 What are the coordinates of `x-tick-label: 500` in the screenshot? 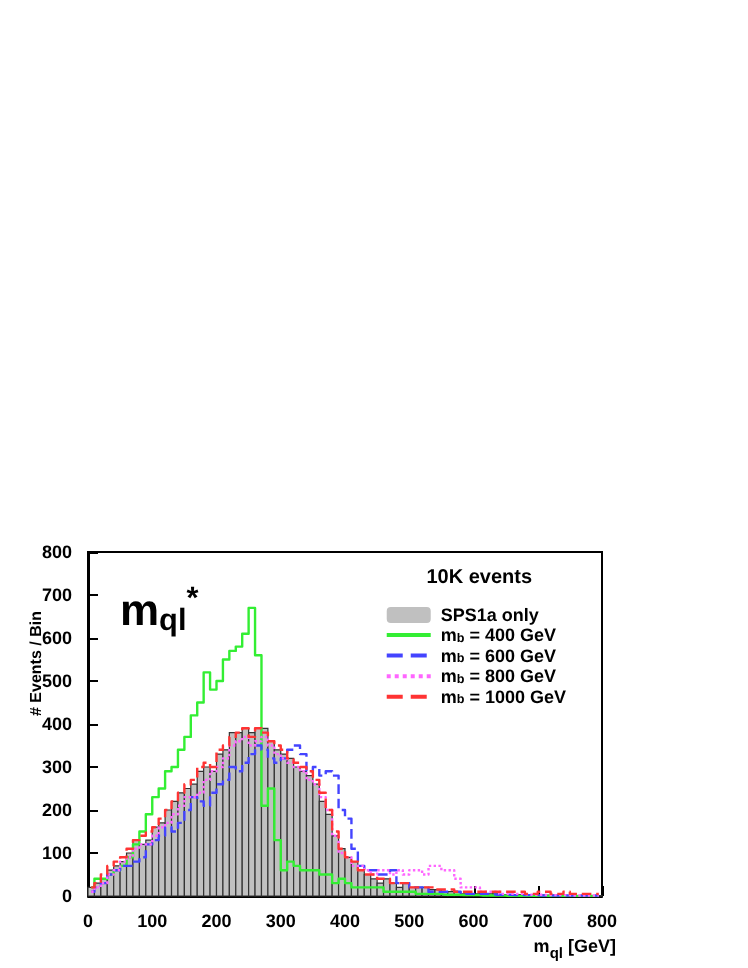 It's located at (409, 921).